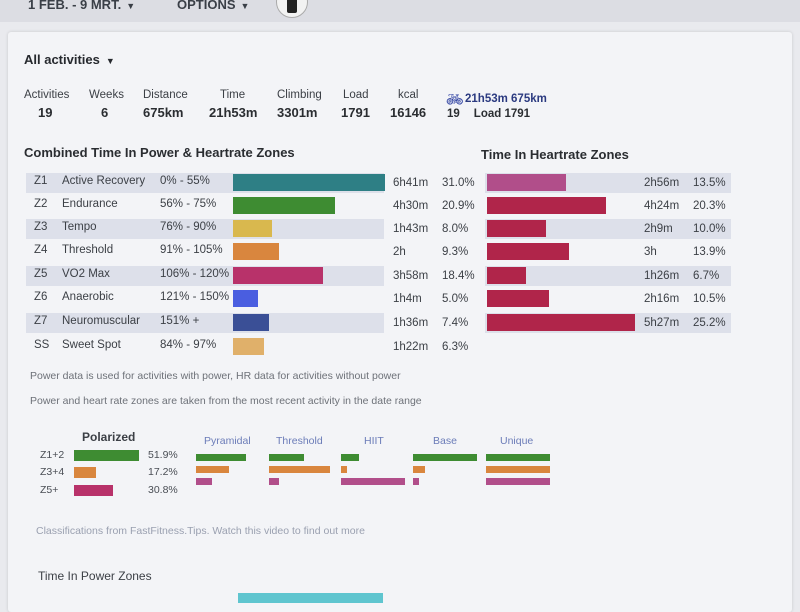 This screenshot has height=612, width=800. I want to click on options-dropdown: OPTIONS ▼, so click(213, 6).